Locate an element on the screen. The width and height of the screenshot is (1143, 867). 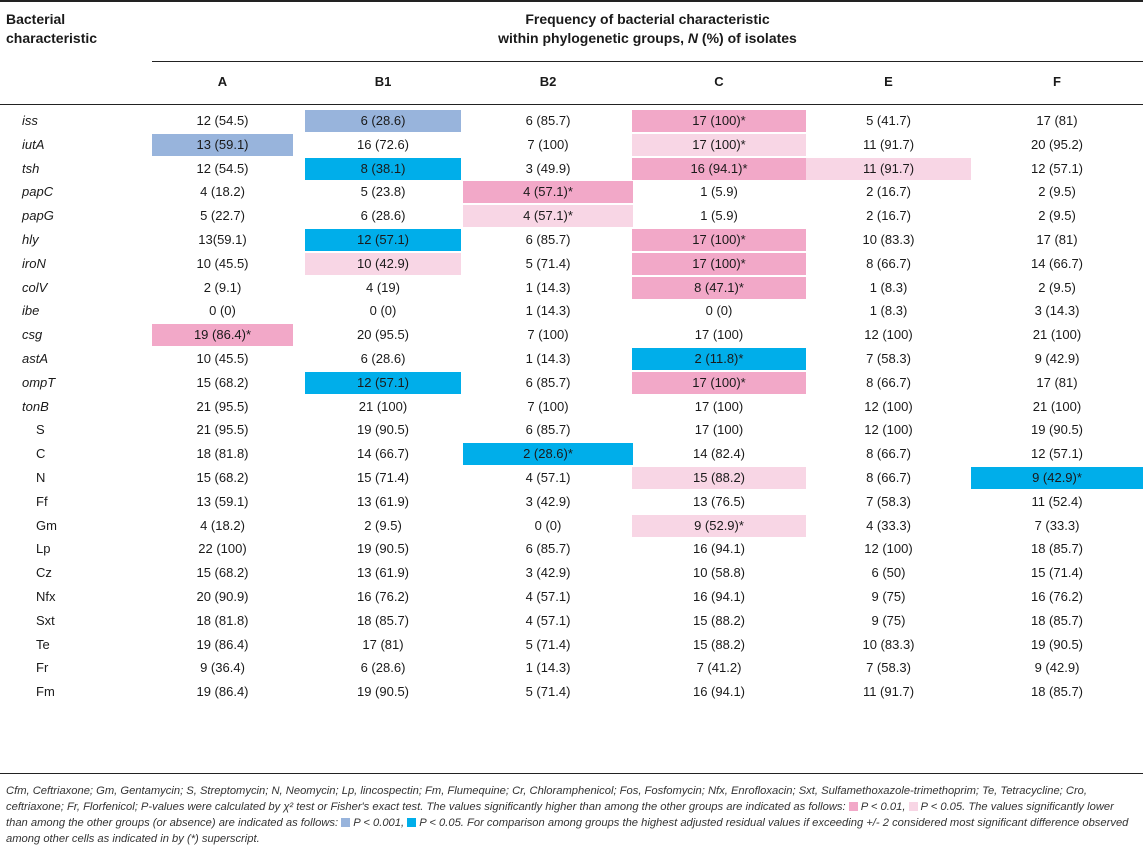
table-cell: 18 (85.7) is located at coordinates (1057, 691).